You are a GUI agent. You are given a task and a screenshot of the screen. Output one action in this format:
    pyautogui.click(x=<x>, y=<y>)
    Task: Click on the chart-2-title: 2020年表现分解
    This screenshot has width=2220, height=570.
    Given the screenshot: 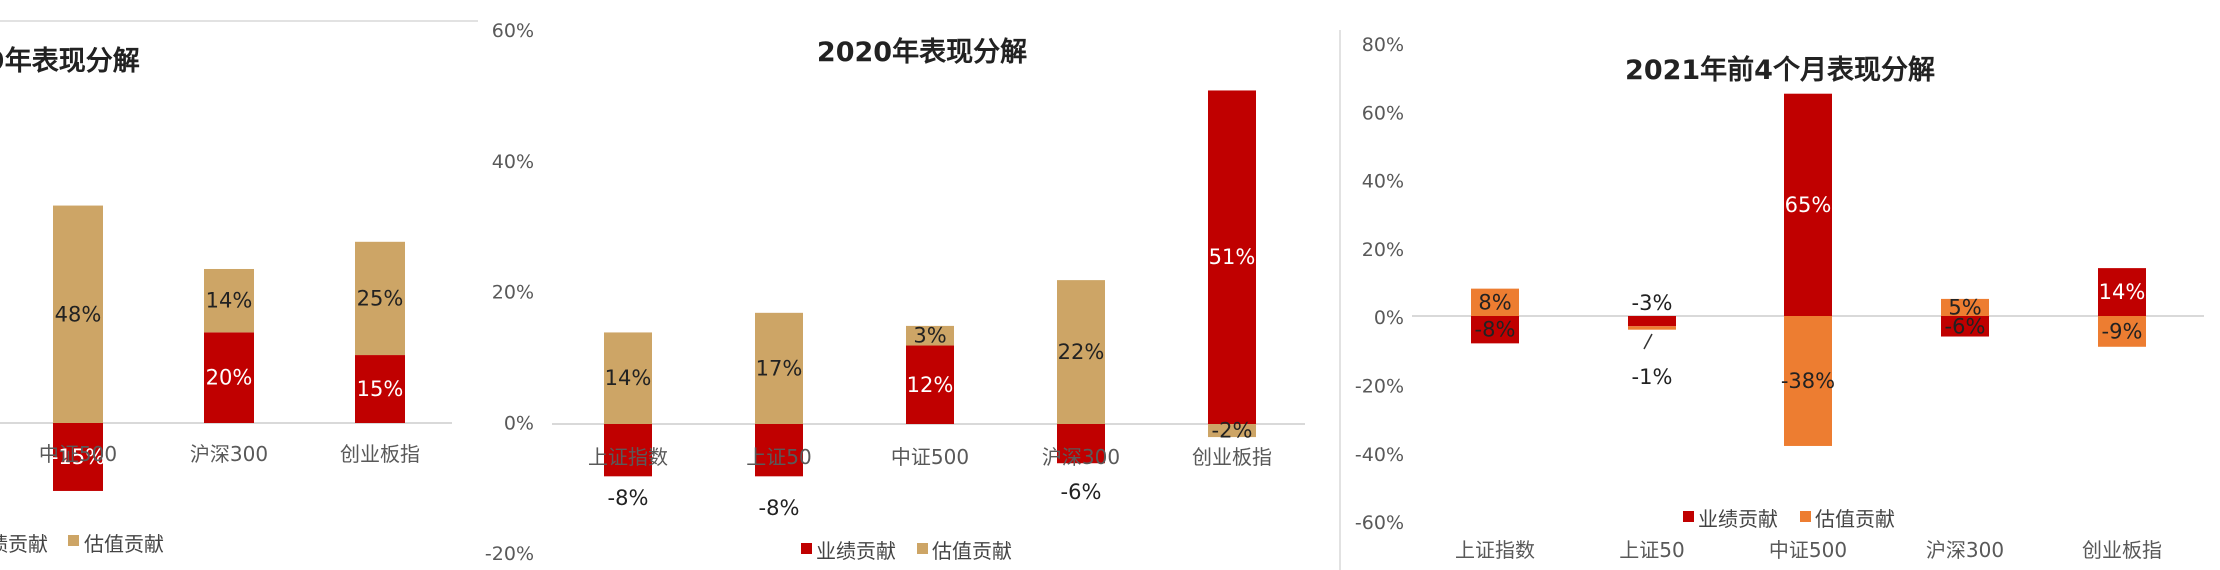 What is the action you would take?
    pyautogui.click(x=922, y=52)
    